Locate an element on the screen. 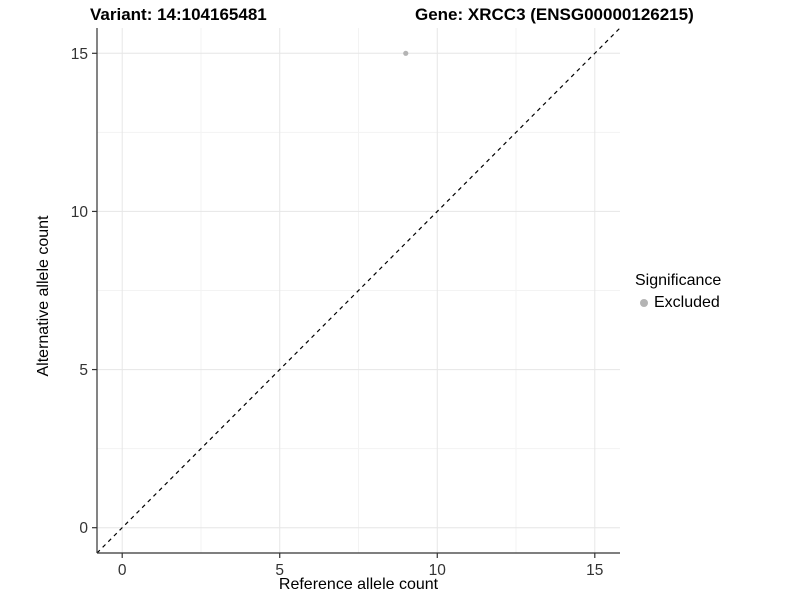 The image size is (800, 600). data-point is located at coordinates (406, 53).